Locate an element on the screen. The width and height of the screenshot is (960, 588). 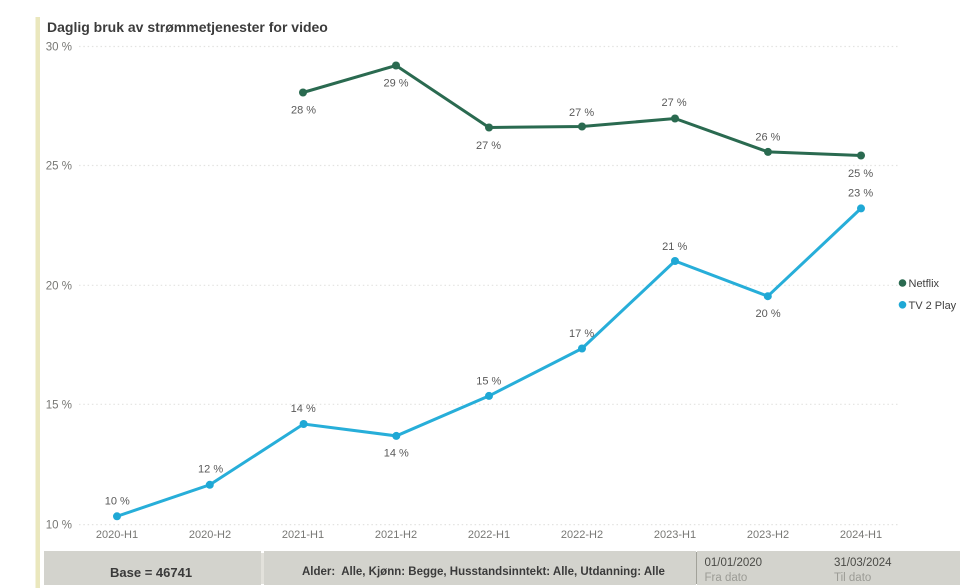
svg-text: 29 % is located at coordinates (395, 83).